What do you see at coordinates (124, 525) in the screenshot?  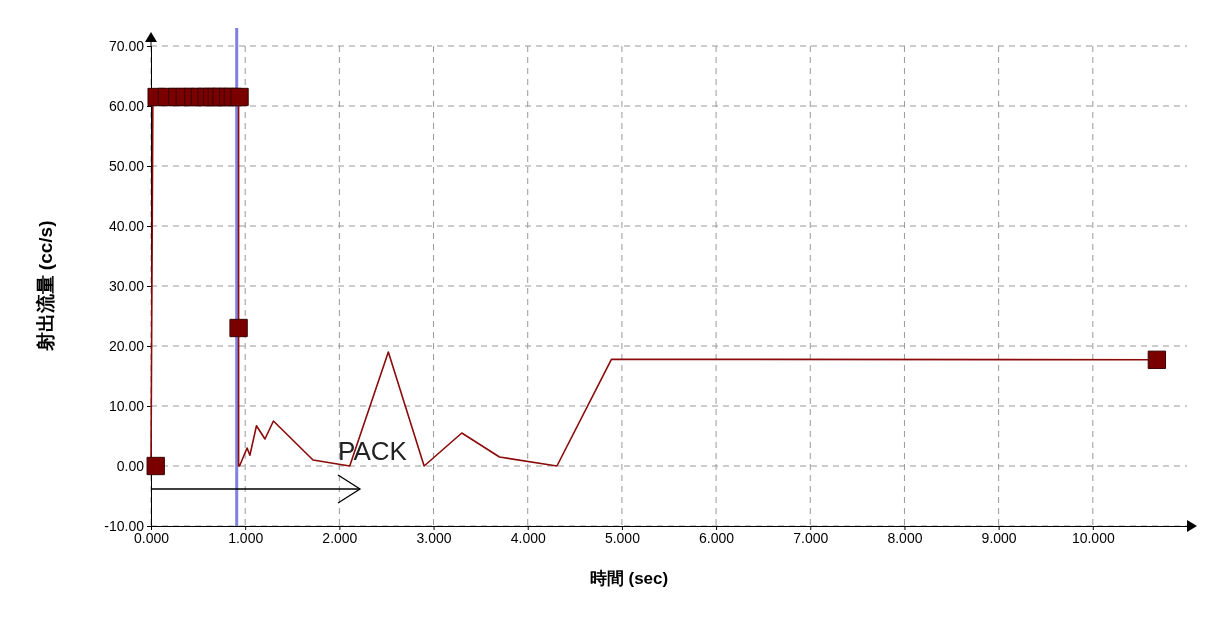 I see `y-tick-label: -10.00` at bounding box center [124, 525].